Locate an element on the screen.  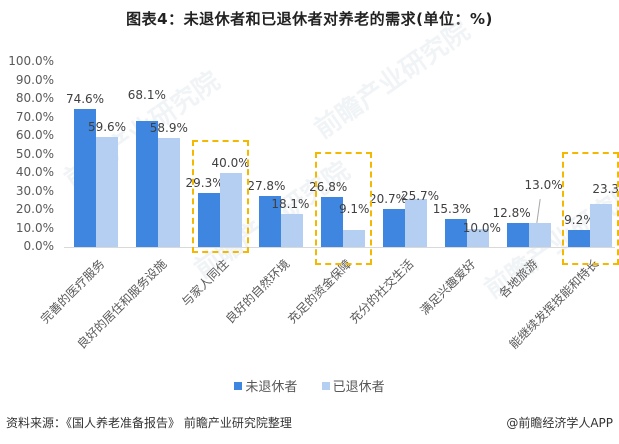
legend-label: 已退休者 is located at coordinates (358, 387).